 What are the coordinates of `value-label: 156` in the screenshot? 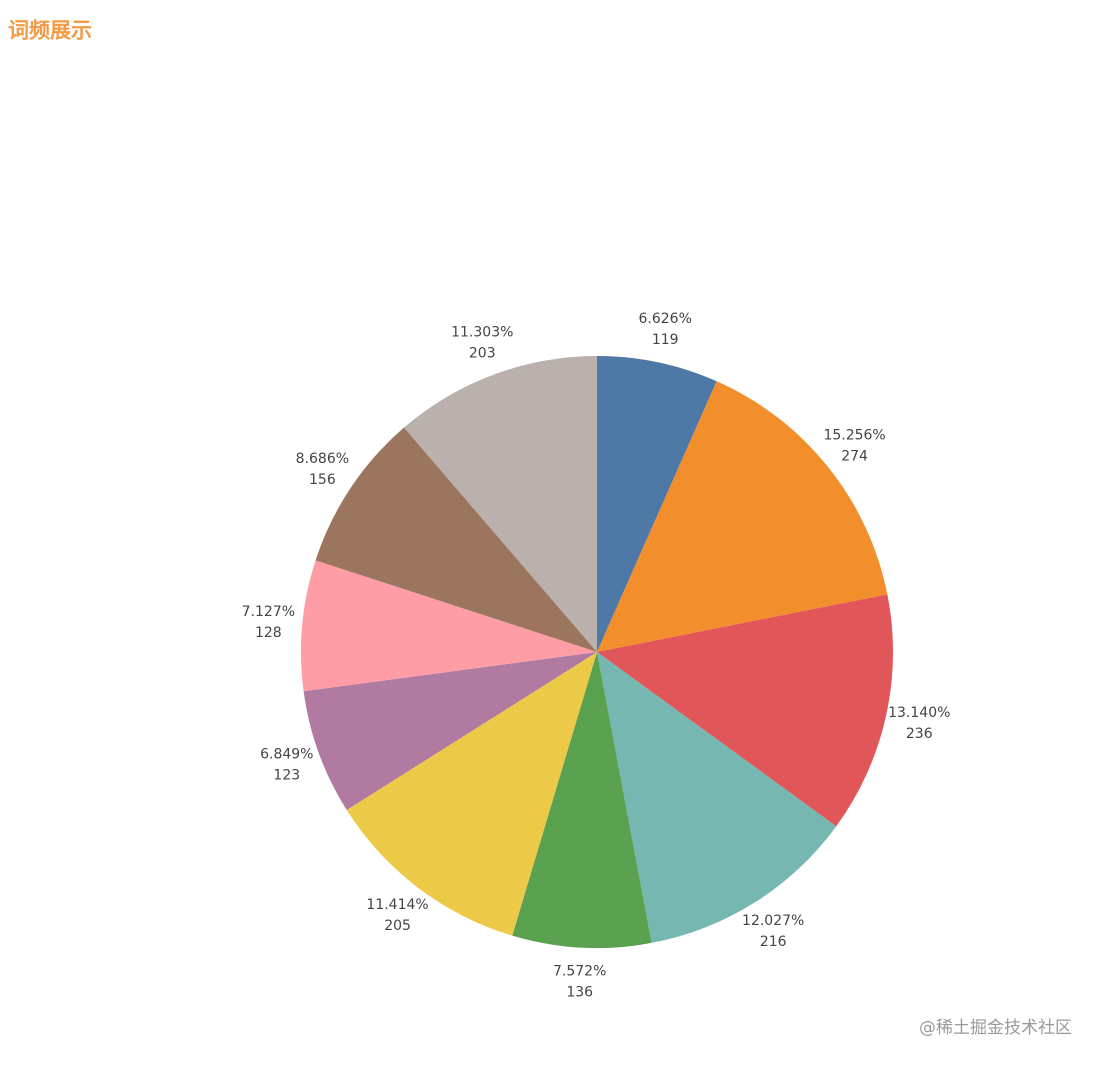 It's located at (322, 480).